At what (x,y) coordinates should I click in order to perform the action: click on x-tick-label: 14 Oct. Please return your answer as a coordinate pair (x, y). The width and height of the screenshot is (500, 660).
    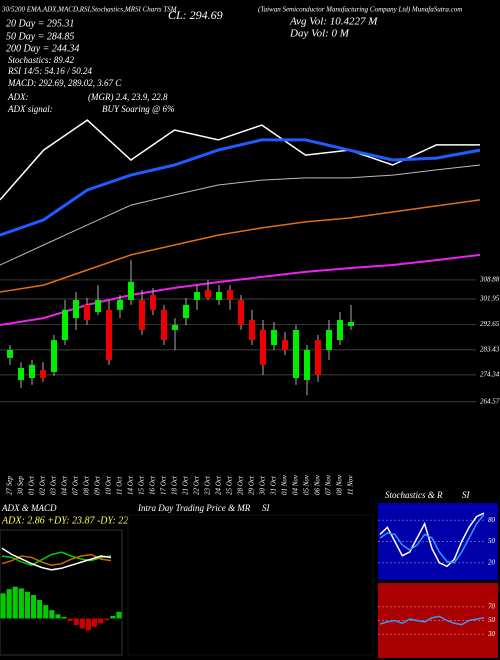
    Looking at the image, I should click on (131, 485).